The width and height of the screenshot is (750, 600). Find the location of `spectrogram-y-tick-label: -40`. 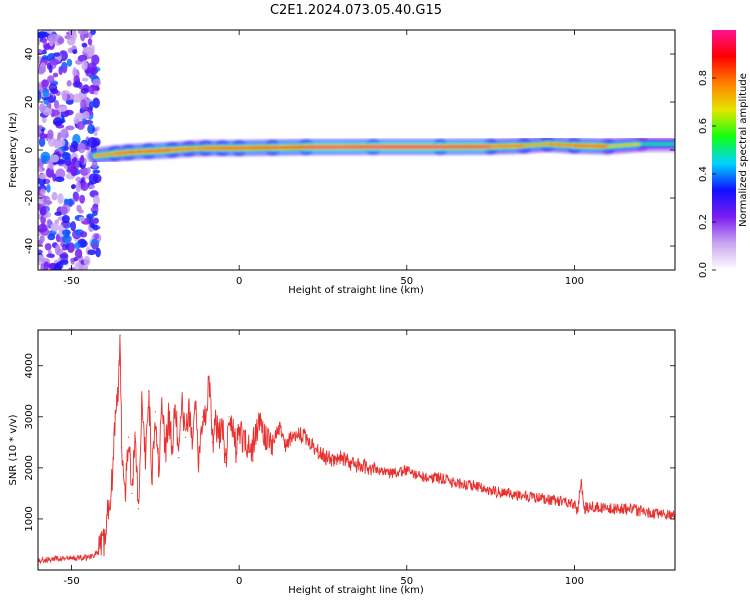

spectrogram-y-tick-label: -40 is located at coordinates (29, 246).